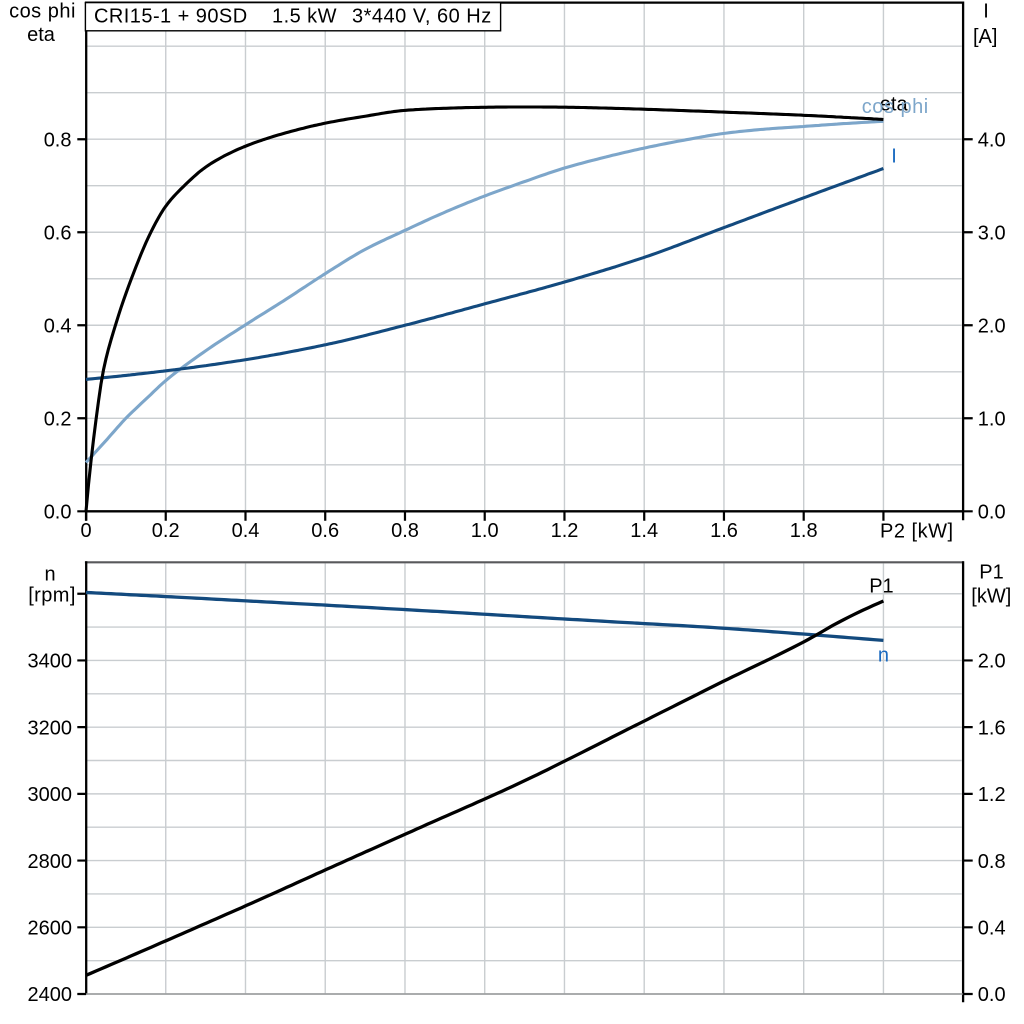  Describe the element at coordinates (50, 862) in the screenshot. I see `svg-text: 2800` at that location.